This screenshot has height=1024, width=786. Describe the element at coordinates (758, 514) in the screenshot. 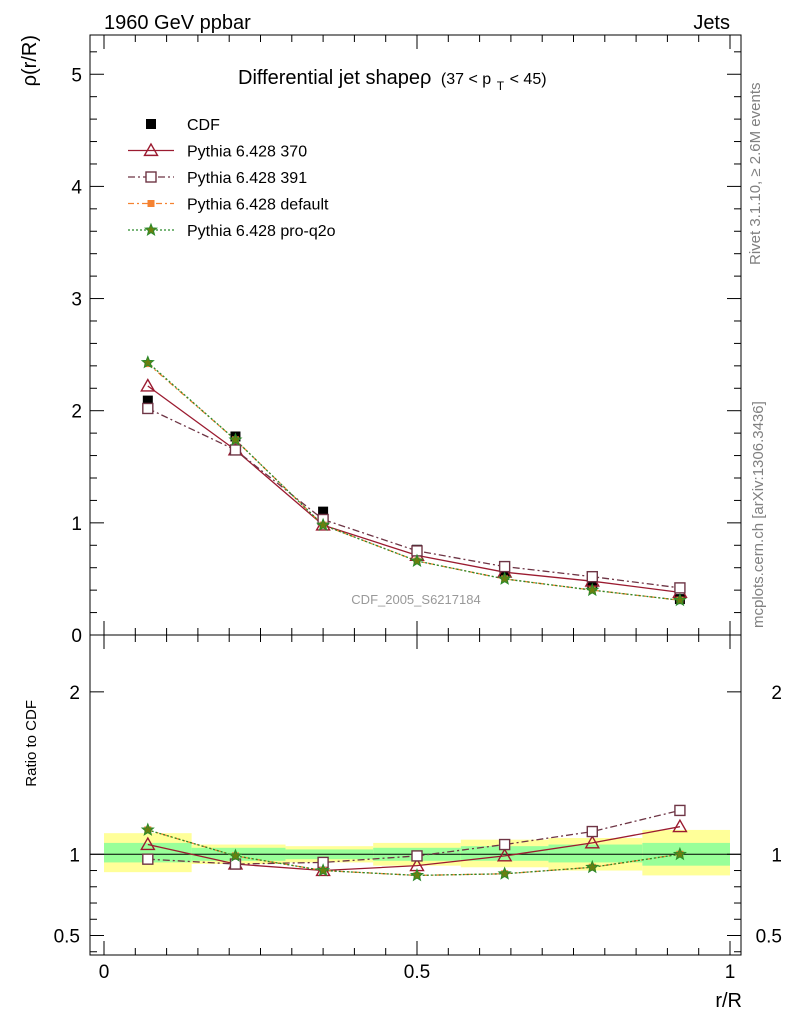

I see `mcplots-label: mcplots.cern.ch [arXiv:1306.3436]` at that location.